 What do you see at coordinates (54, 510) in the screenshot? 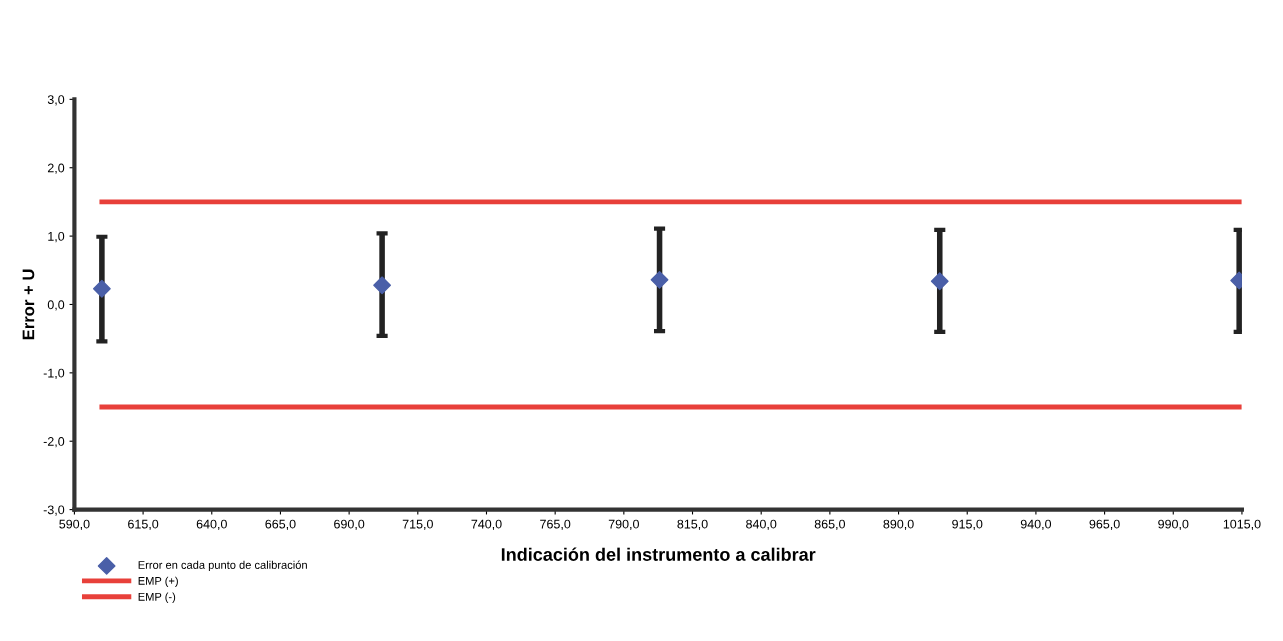
I see `y-tick-label: -3,0` at bounding box center [54, 510].